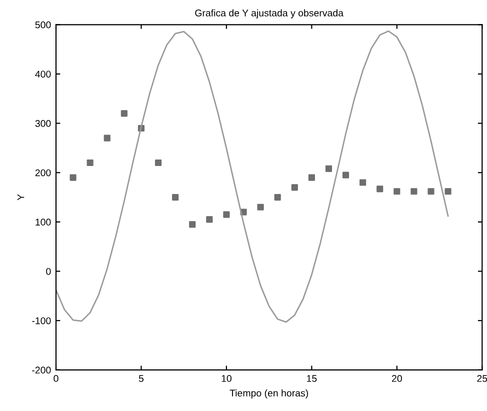 The width and height of the screenshot is (487, 411). Describe the element at coordinates (43, 222) in the screenshot. I see `y-tick-label: 100` at that location.